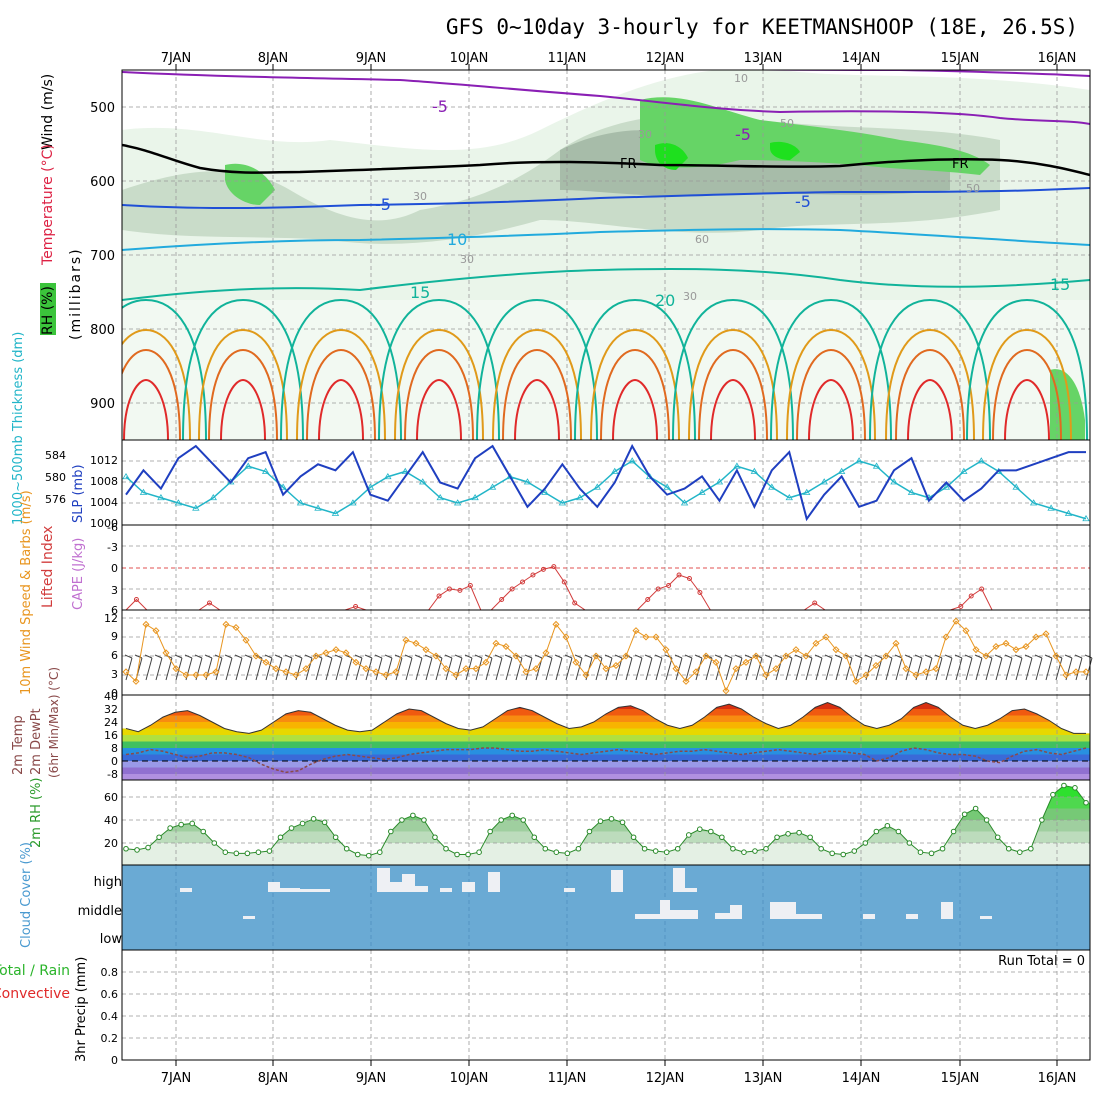 The width and height of the screenshot is (1100, 1100). Describe the element at coordinates (108, 882) in the screenshot. I see `cloud-level-high: high` at that location.